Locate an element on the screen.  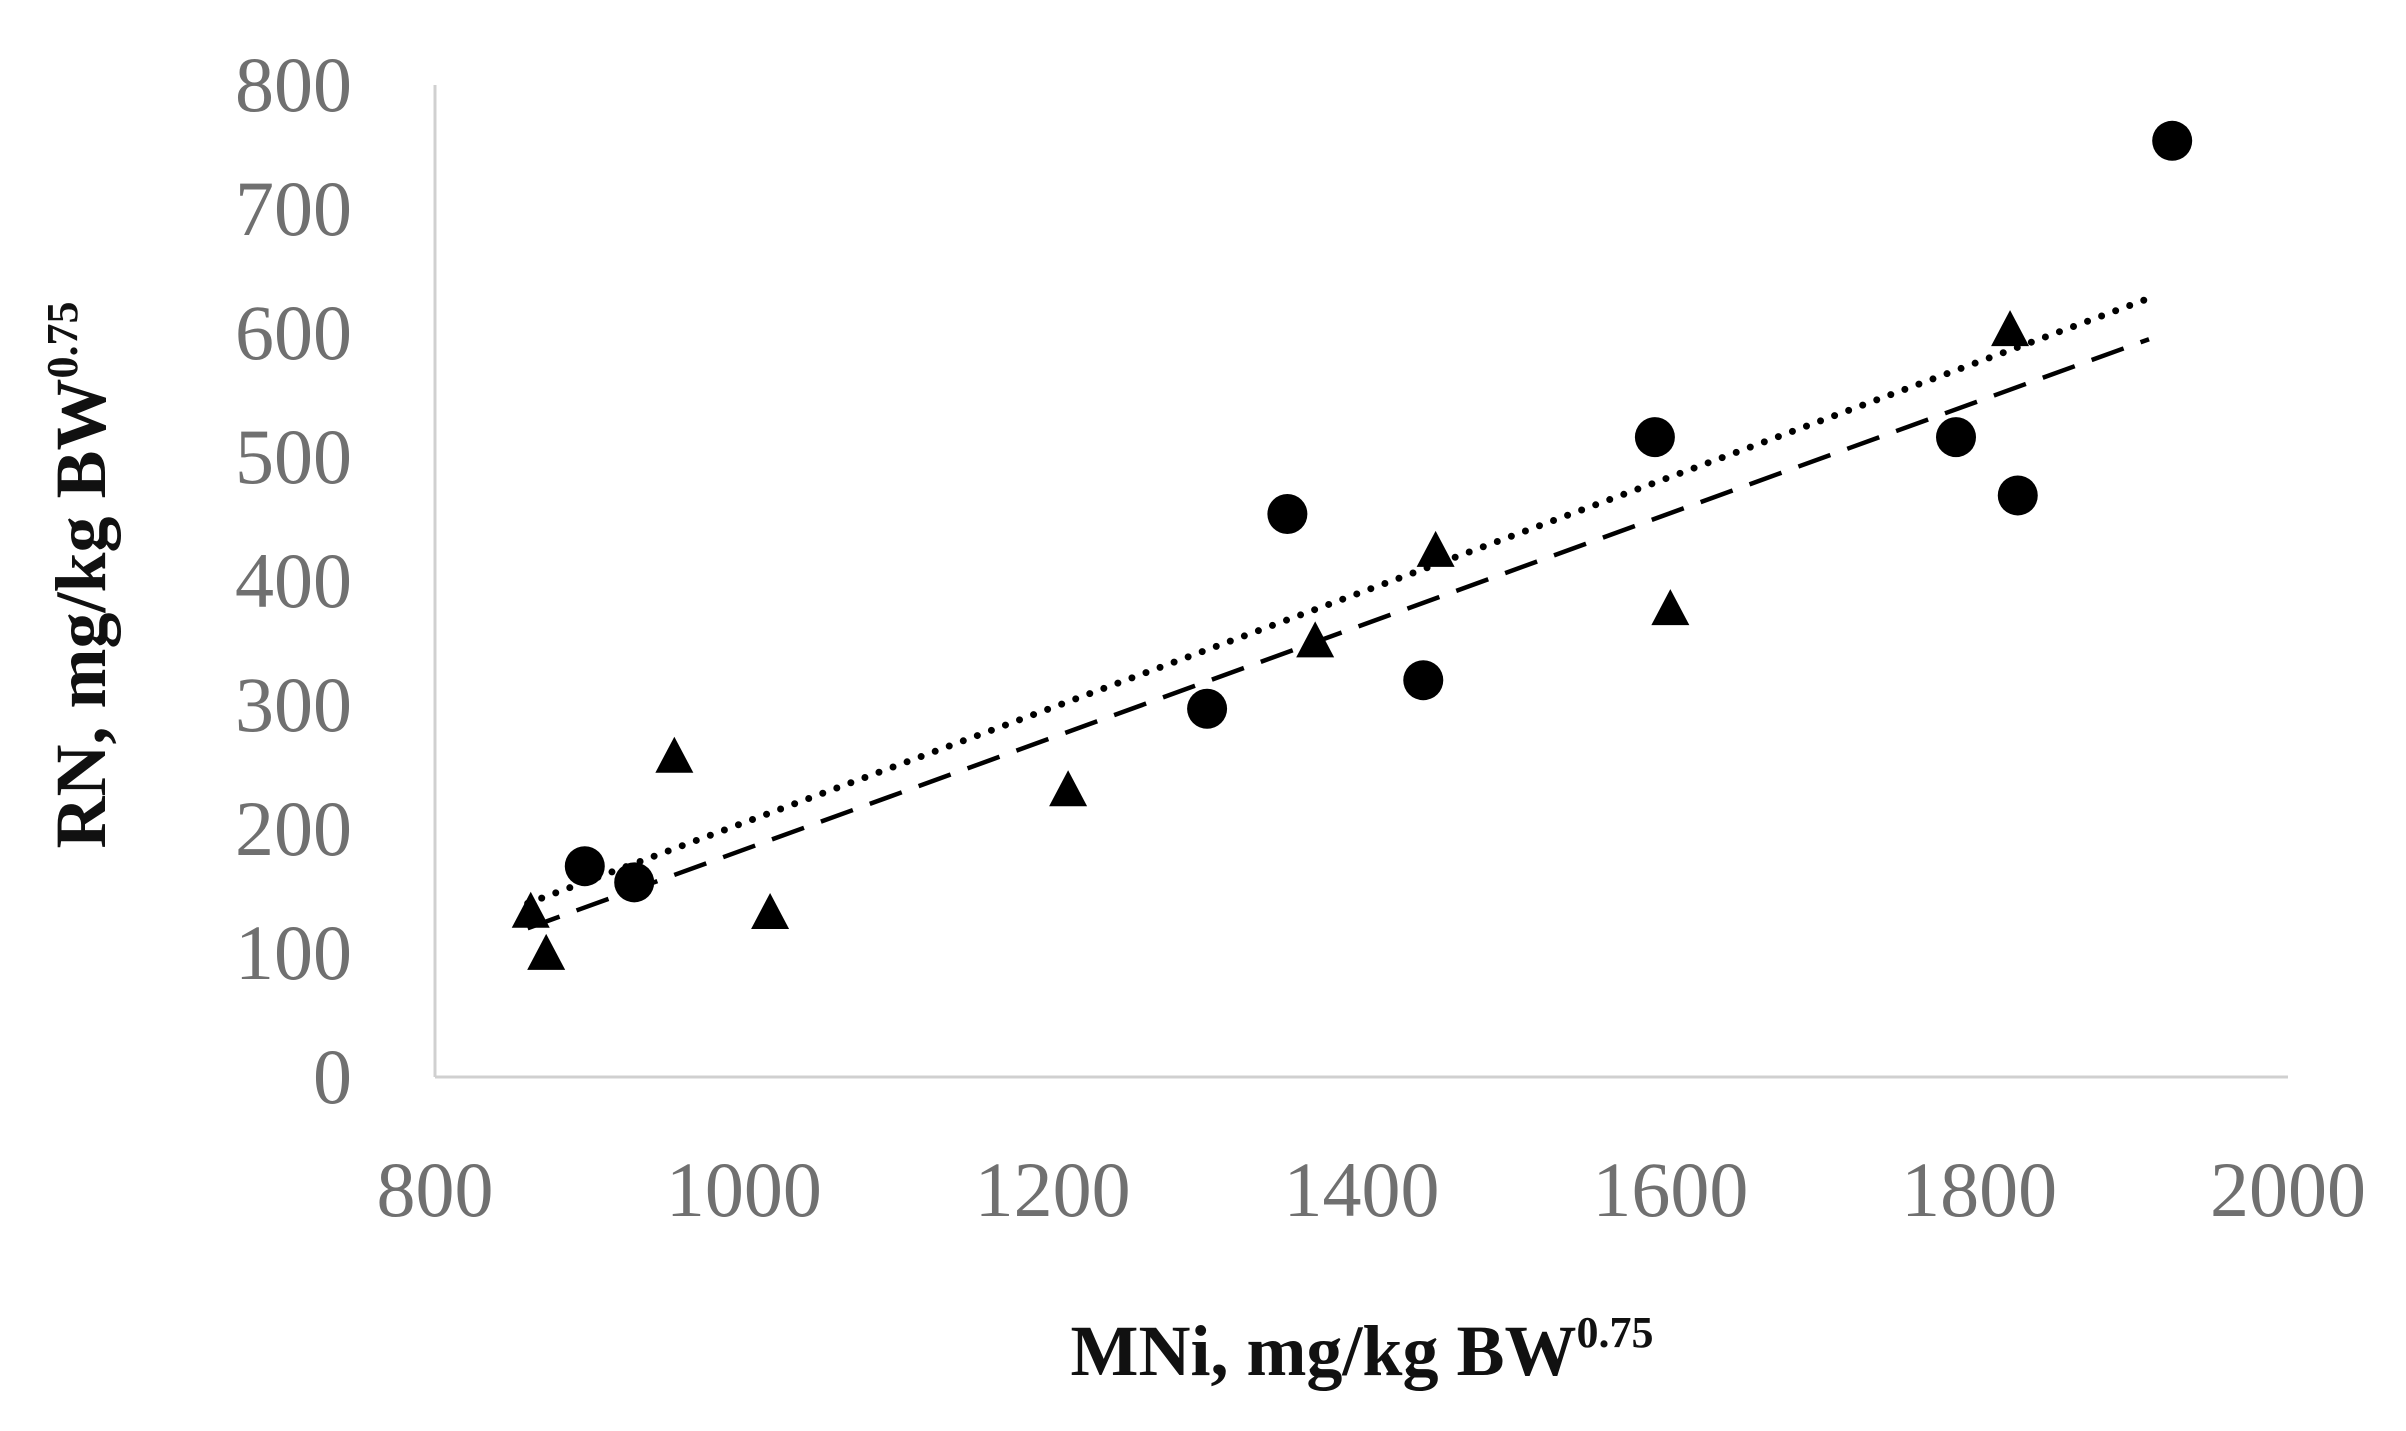
y-axis-title-superscript: 0.75 is located at coordinates (62, 339).